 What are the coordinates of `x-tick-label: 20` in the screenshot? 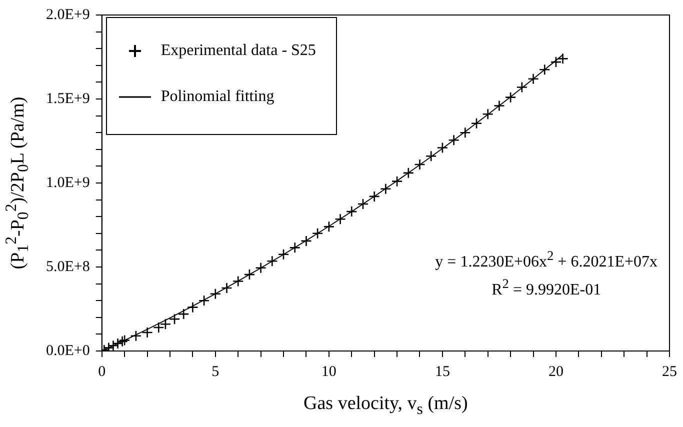 It's located at (556, 372).